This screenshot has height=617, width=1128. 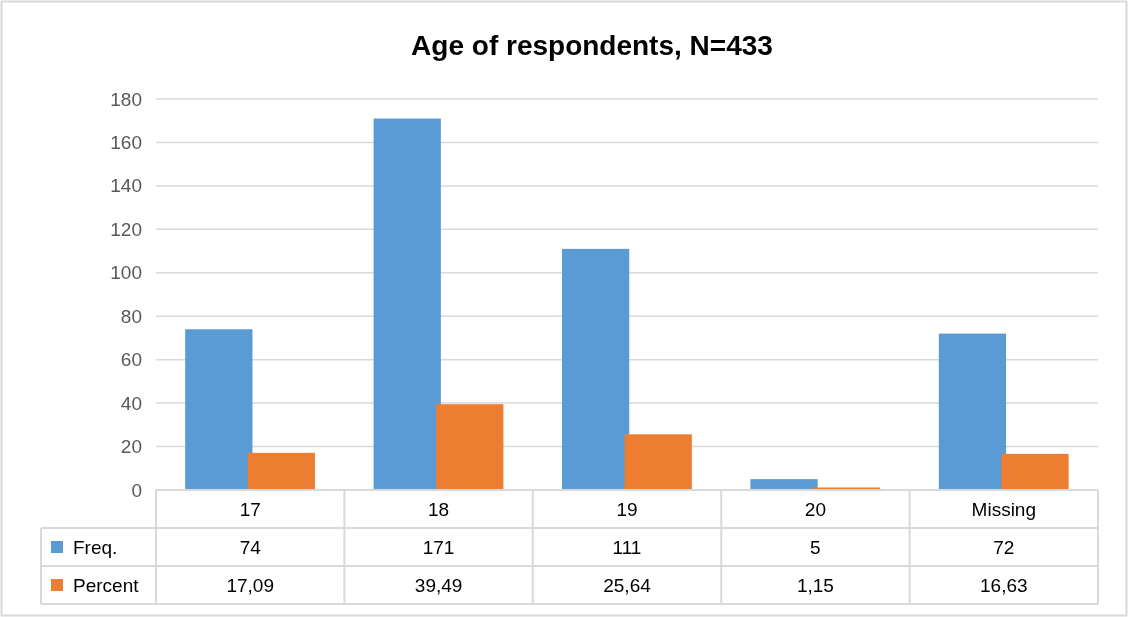 I want to click on y-tick-label: 100, so click(x=126, y=273).